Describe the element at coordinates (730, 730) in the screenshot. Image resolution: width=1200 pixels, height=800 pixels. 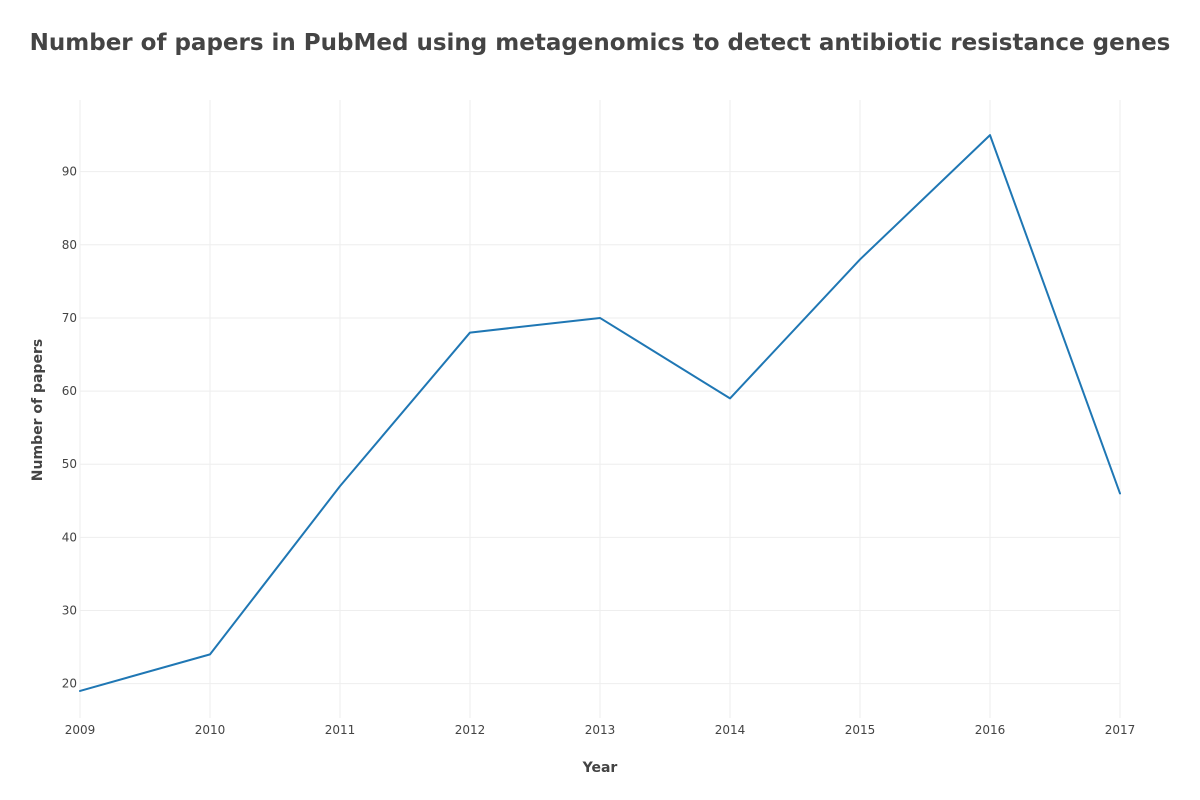
I see `x-tick-label: 2014` at that location.